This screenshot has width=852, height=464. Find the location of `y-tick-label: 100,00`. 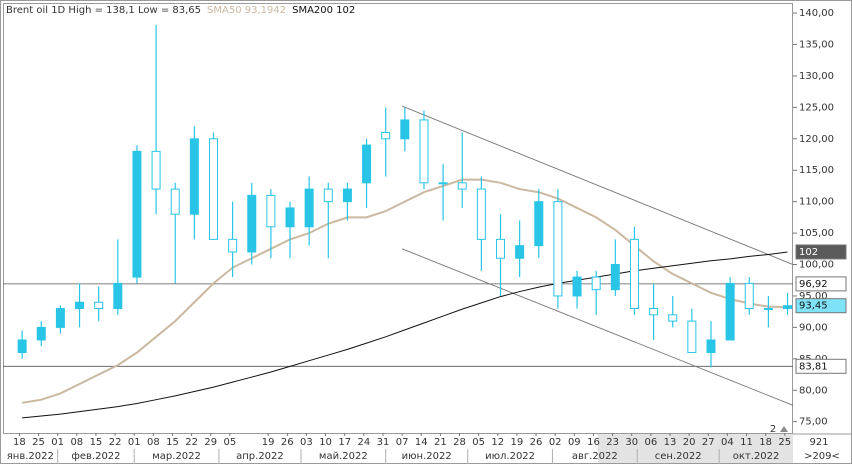

y-tick-label: 100,00 is located at coordinates (816, 265).